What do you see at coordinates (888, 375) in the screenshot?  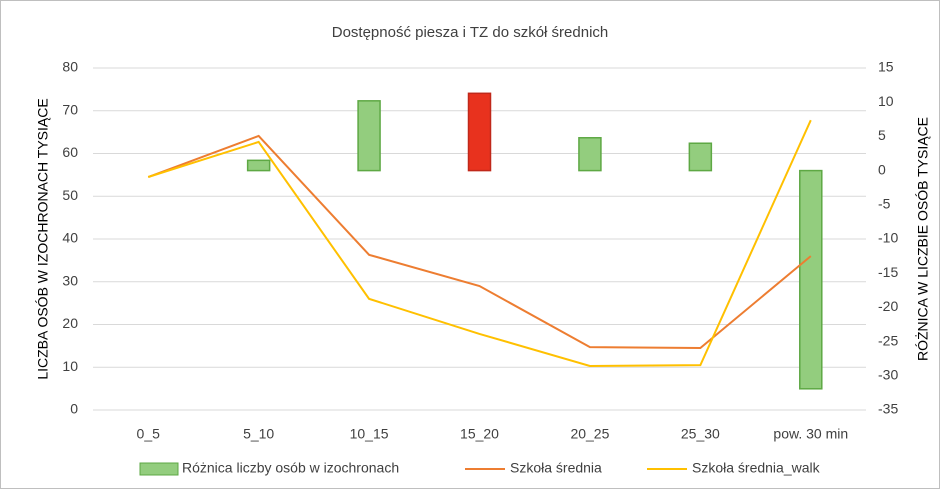 I see `y2-tick-label: -30` at bounding box center [888, 375].